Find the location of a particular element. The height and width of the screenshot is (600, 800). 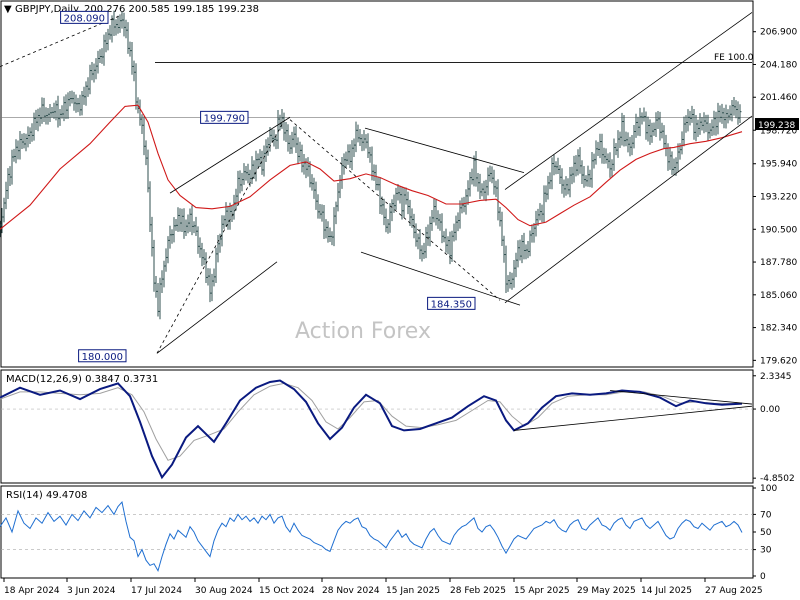

price-label-184-350: 184.350 is located at coordinates (451, 303).